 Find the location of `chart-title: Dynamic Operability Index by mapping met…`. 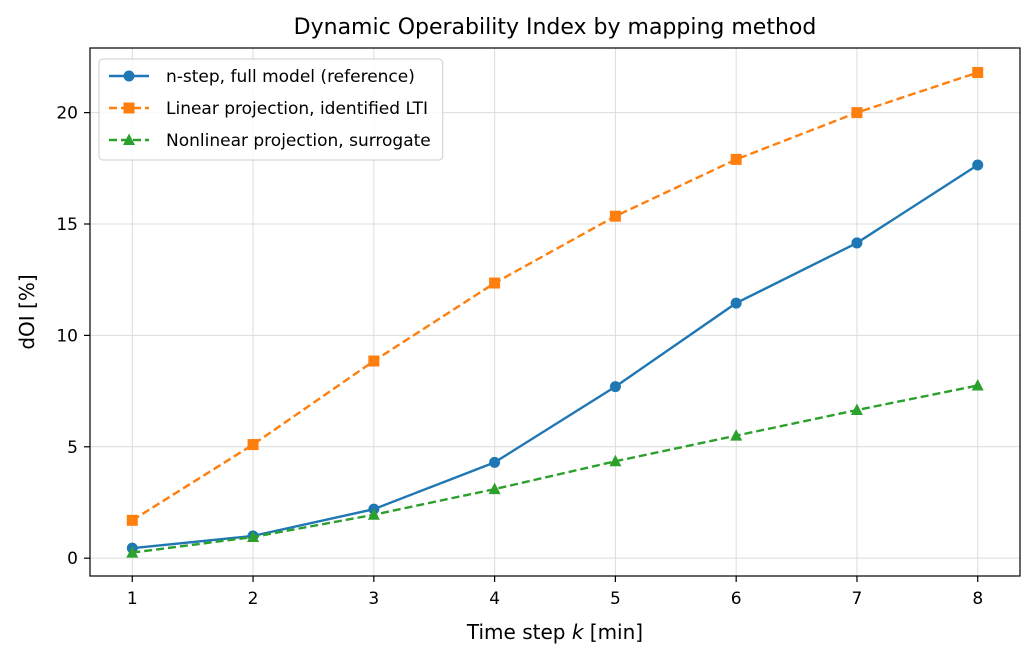

chart-title: Dynamic Operability Index by mapping met… is located at coordinates (555, 27).